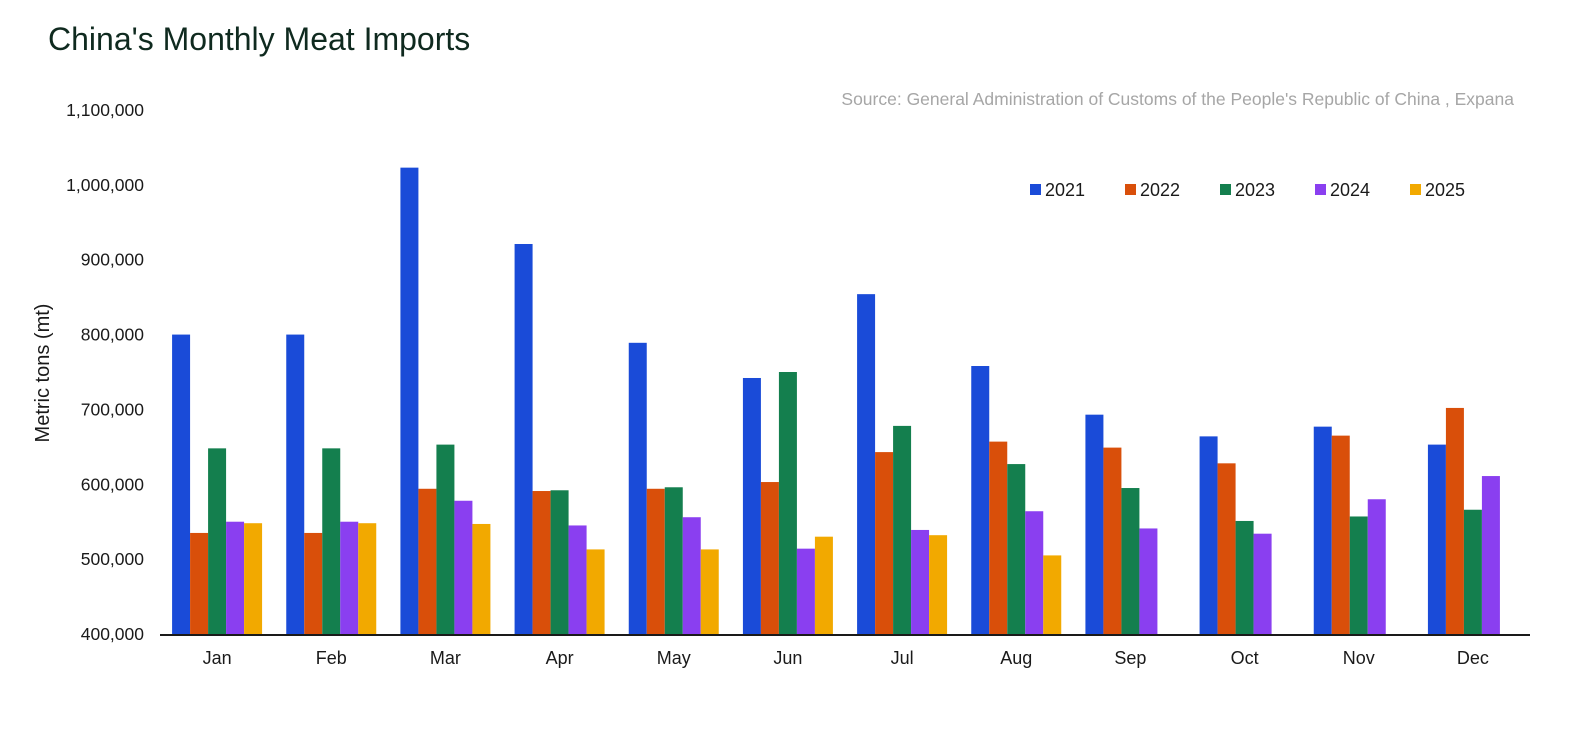 This screenshot has width=1581, height=746. What do you see at coordinates (1472, 571) in the screenshot?
I see `bar-2023-dec` at bounding box center [1472, 571].